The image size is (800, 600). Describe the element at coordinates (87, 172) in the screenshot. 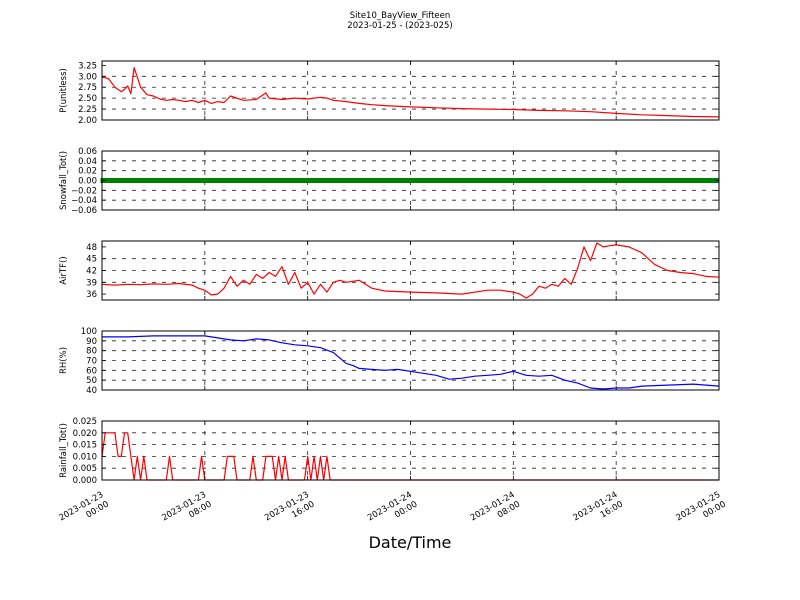

I see `y-tick-label: 0.02` at that location.